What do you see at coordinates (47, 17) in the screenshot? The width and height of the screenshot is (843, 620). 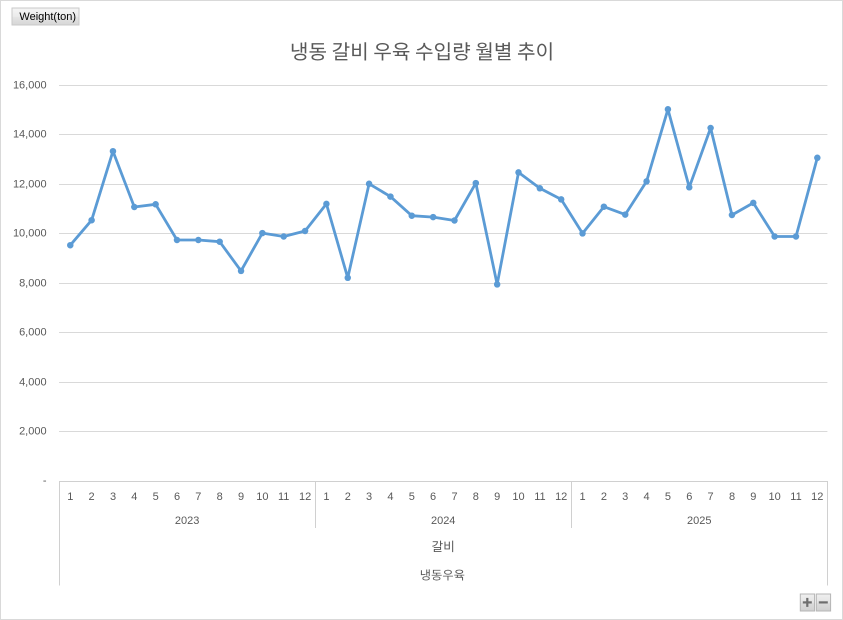 I see `svg-text: Weight(ton)` at bounding box center [47, 17].